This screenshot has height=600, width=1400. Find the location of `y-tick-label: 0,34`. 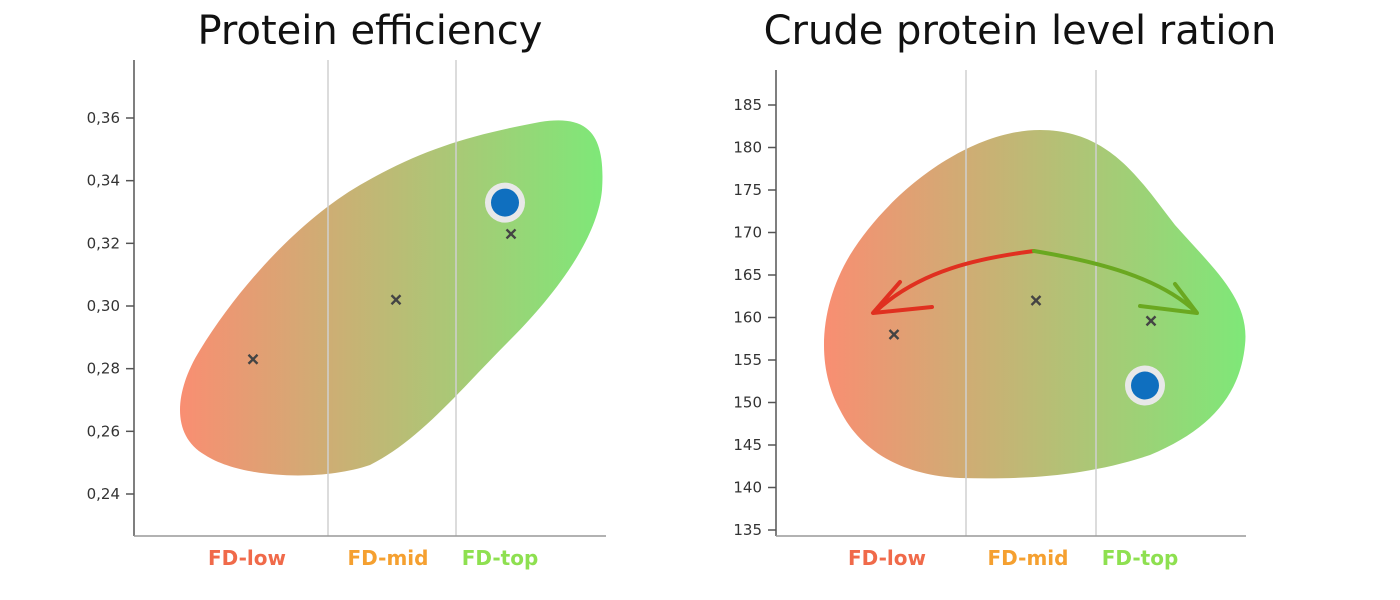

y-tick-label: 0,34 is located at coordinates (103, 181).